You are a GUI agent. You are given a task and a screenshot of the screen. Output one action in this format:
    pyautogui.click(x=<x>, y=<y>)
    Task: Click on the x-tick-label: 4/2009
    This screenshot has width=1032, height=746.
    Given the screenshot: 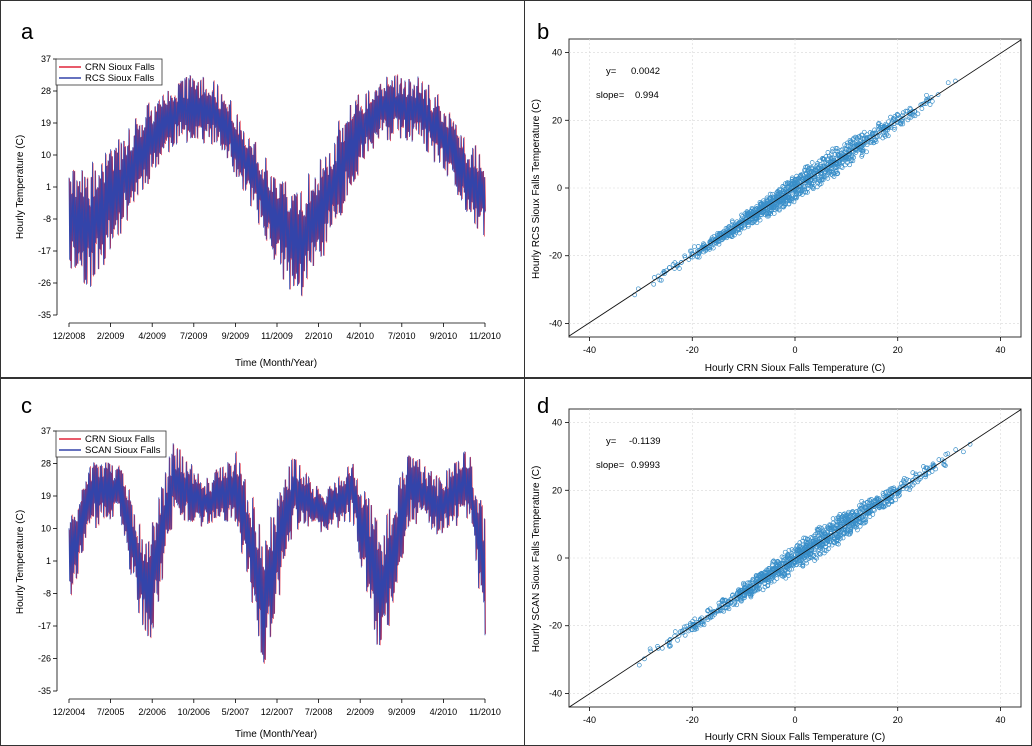 What is the action you would take?
    pyautogui.click(x=152, y=336)
    